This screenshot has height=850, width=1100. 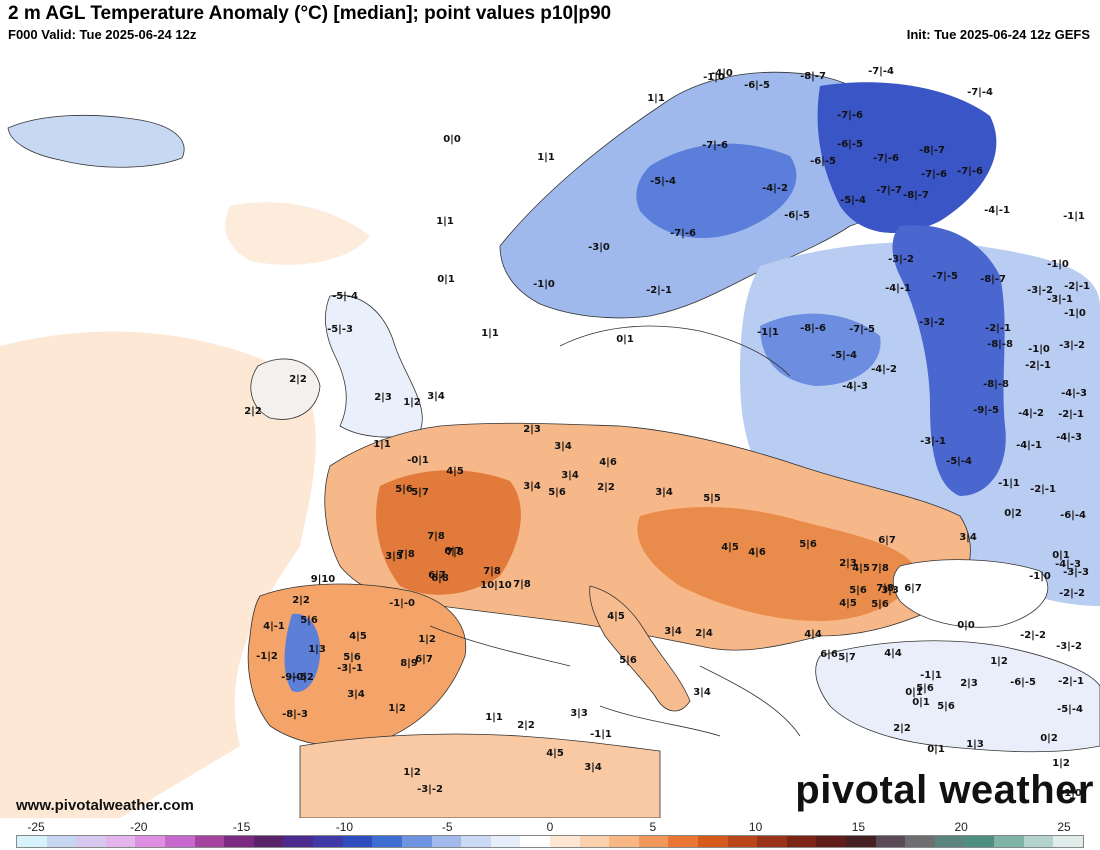 What do you see at coordinates (303, 677) in the screenshot?
I see `point-value-label: -0|2` at bounding box center [303, 677].